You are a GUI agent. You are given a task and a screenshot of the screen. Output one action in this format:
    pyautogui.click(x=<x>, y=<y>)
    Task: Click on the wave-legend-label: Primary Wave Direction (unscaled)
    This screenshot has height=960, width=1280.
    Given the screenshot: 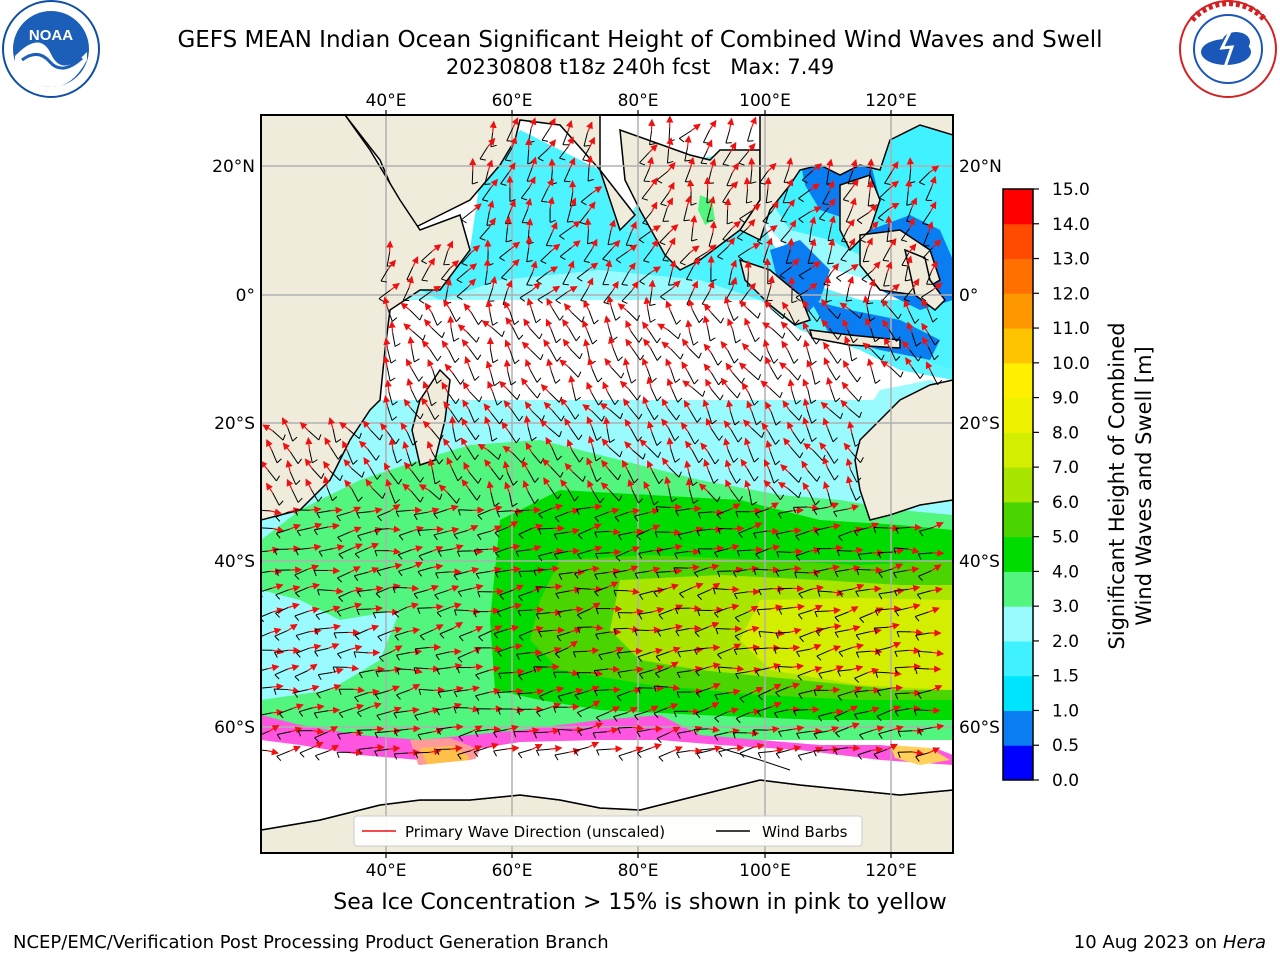 What is the action you would take?
    pyautogui.click(x=535, y=832)
    